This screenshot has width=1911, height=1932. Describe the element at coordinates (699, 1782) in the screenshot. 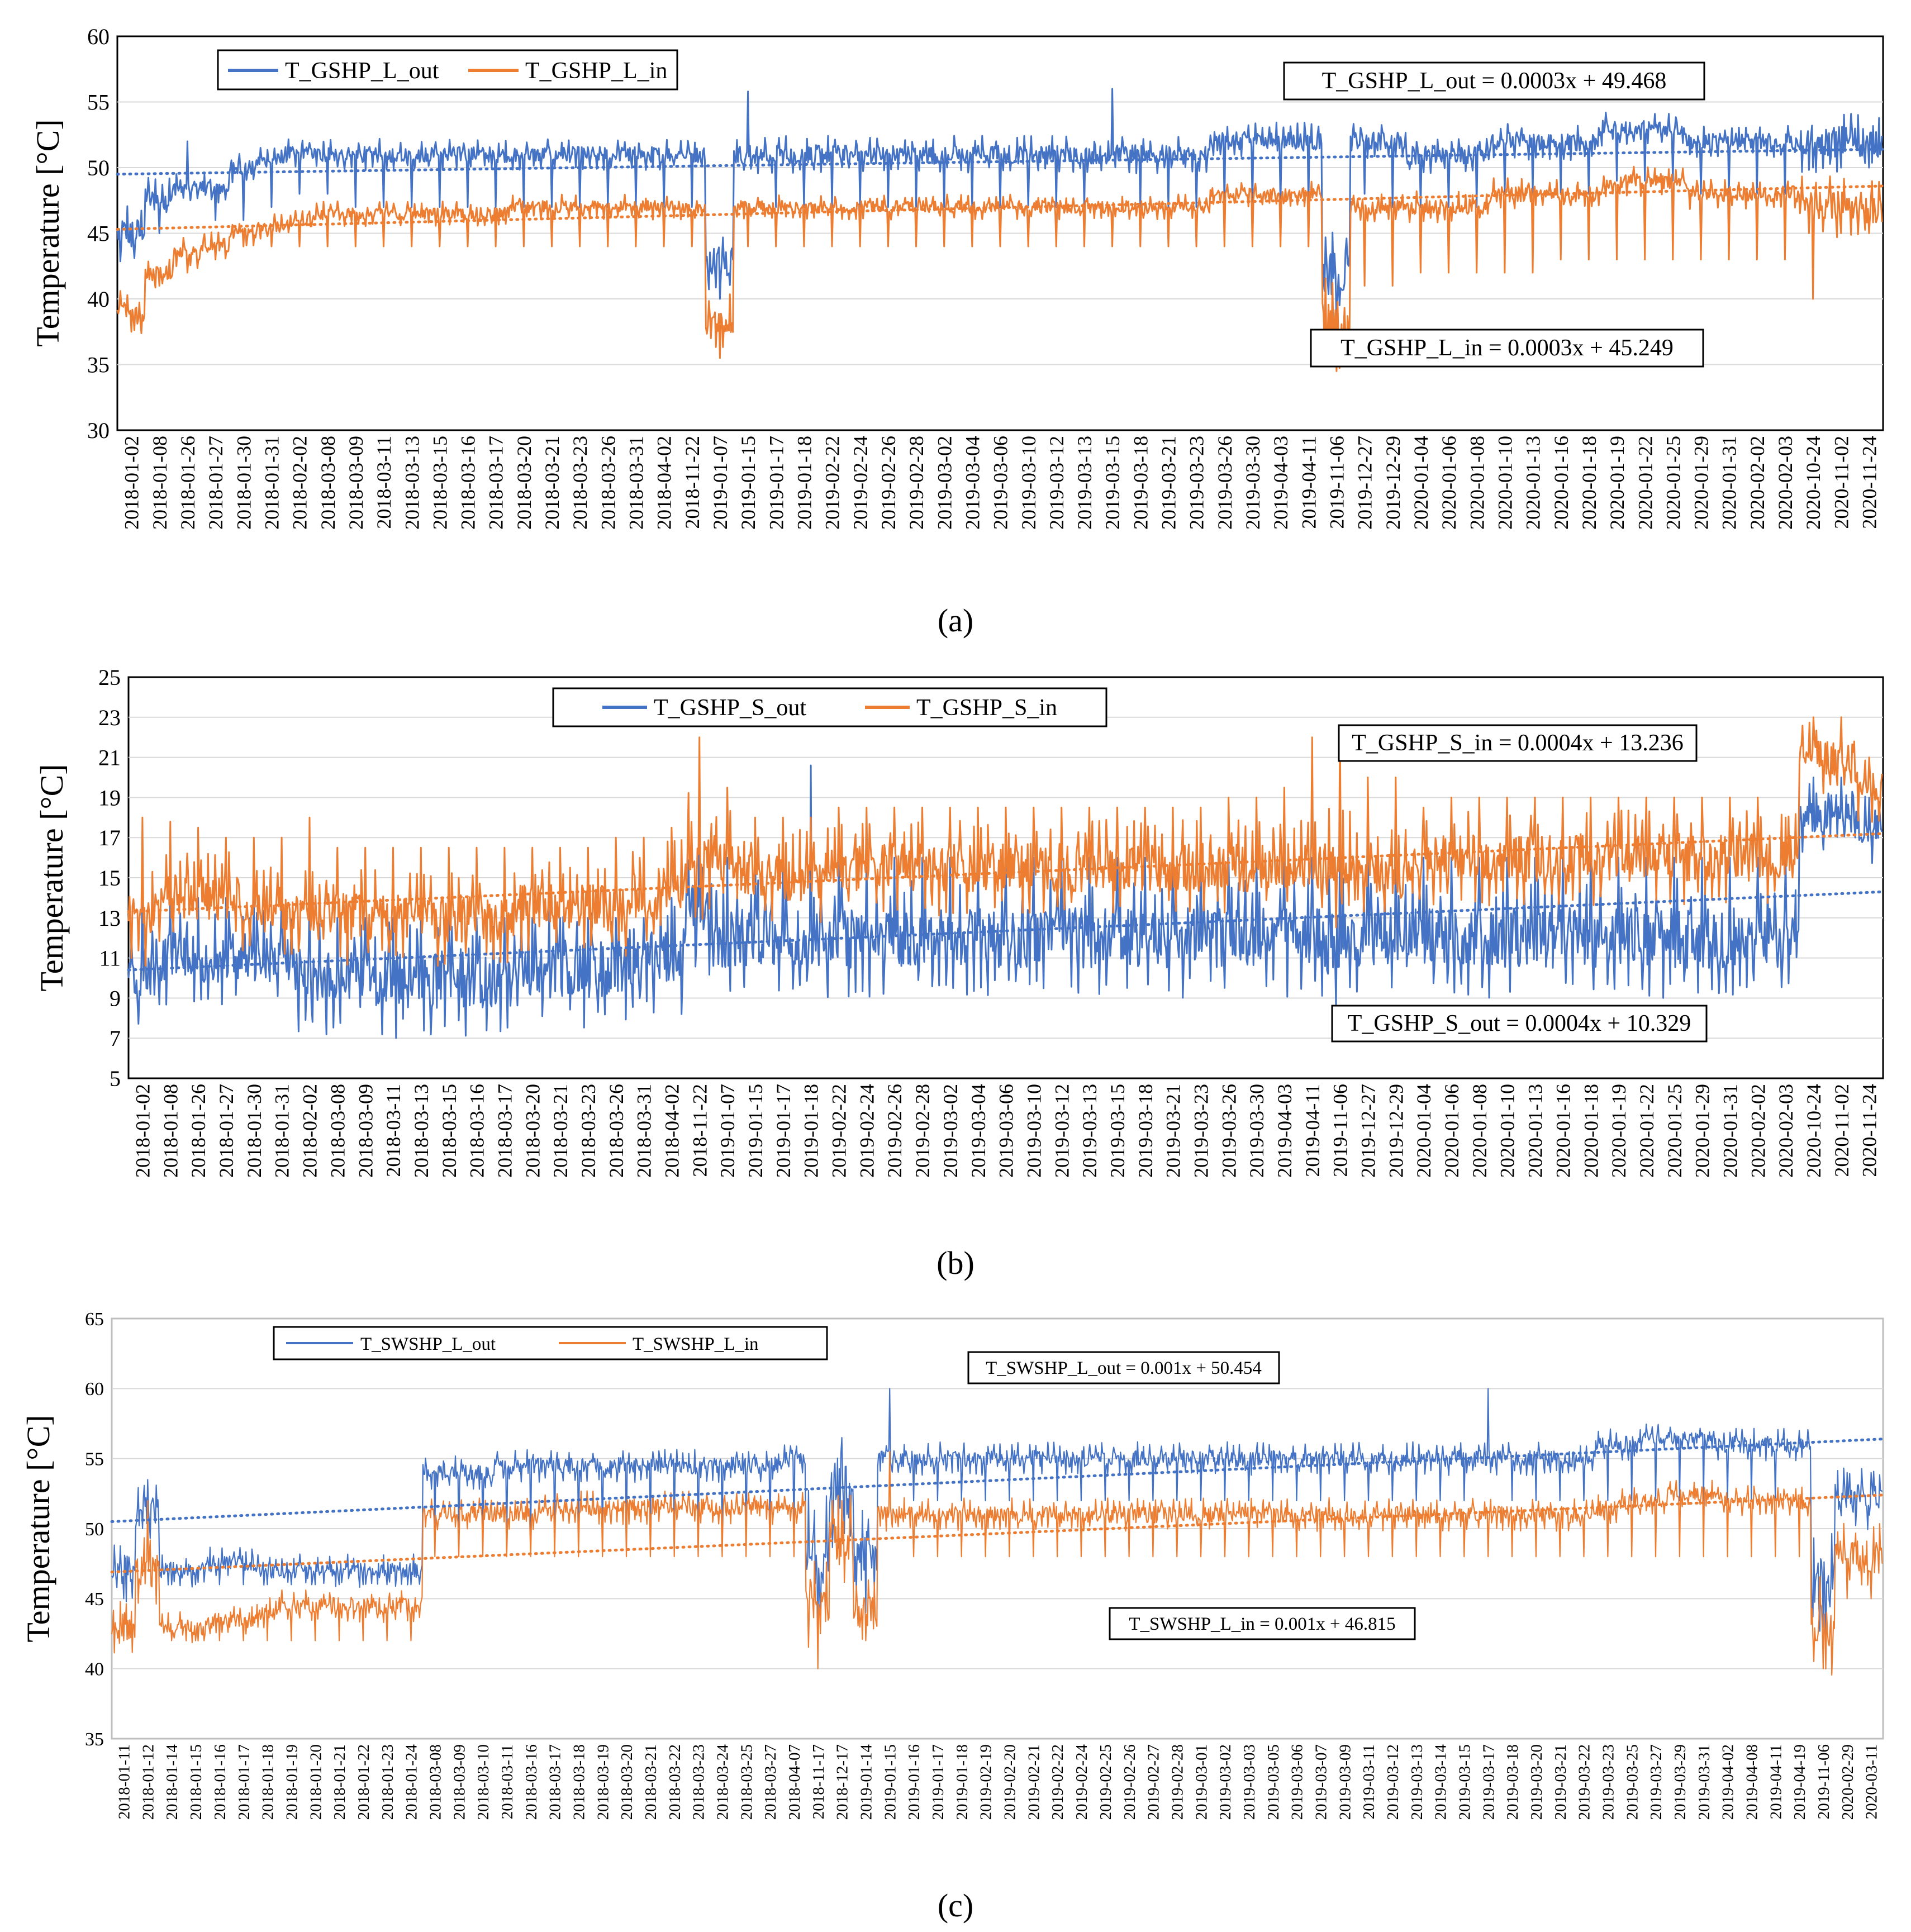

I see `x-tick-label: 2018-03-23` at that location.